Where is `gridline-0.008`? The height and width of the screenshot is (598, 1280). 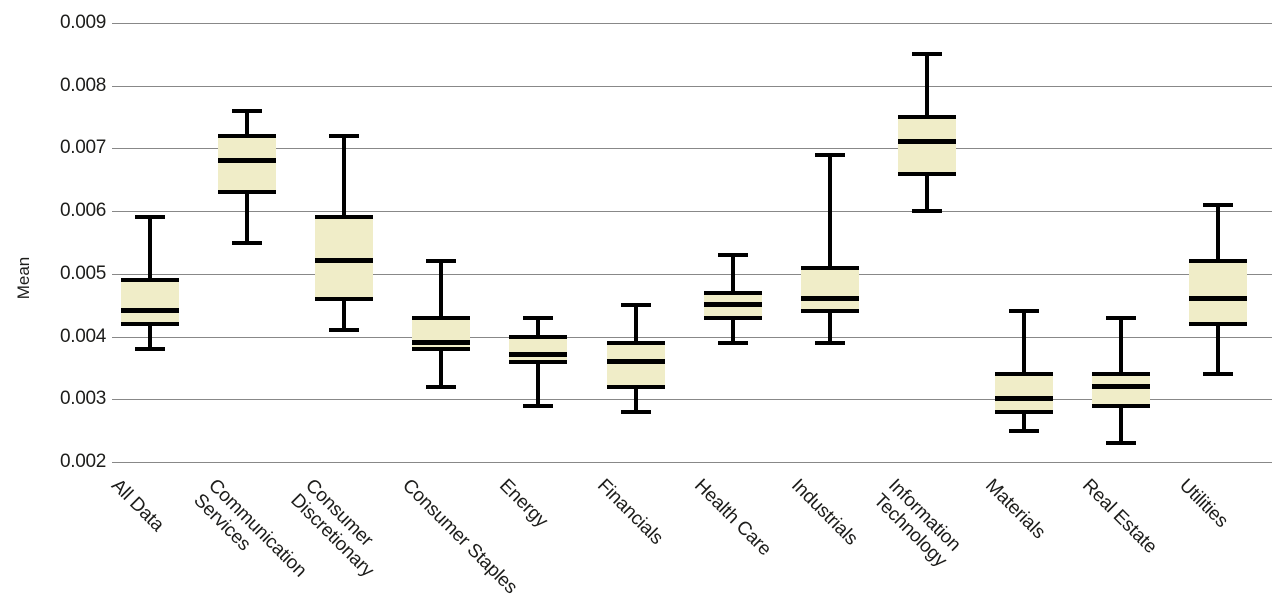 gridline-0.008 is located at coordinates (692, 86).